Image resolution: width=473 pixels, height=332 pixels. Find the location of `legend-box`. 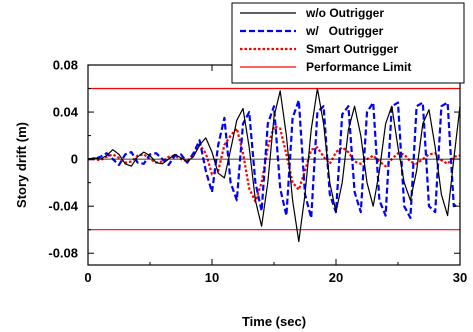

legend-box is located at coordinates (348, 43).